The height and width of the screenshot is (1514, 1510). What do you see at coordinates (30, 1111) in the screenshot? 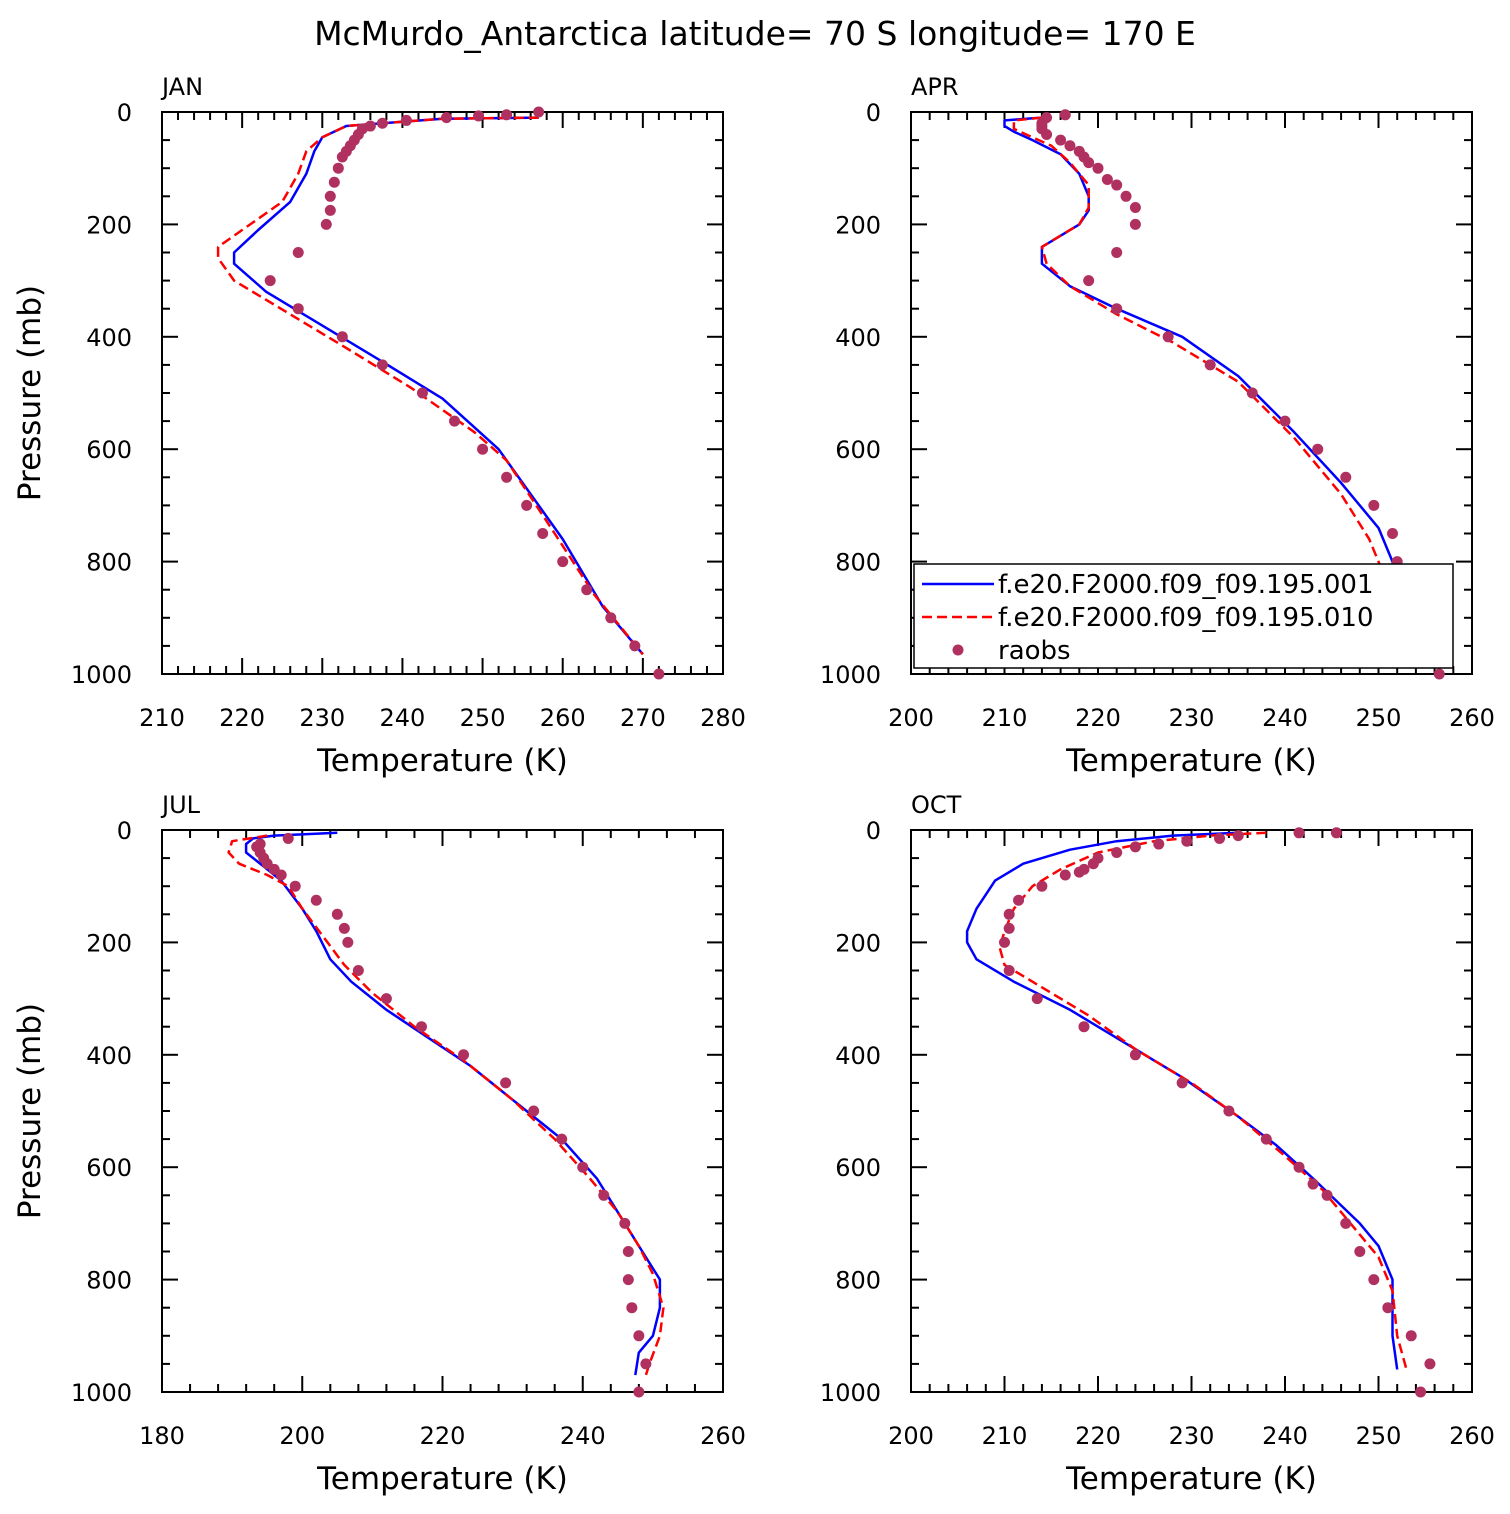
I see `y-axis-label: Pressure (mb)` at bounding box center [30, 1111].